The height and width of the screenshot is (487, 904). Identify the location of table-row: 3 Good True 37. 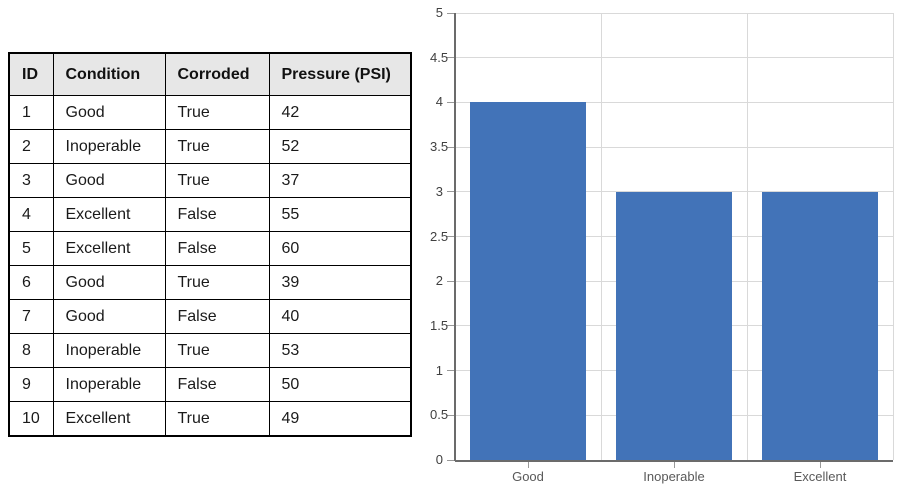
(210, 180).